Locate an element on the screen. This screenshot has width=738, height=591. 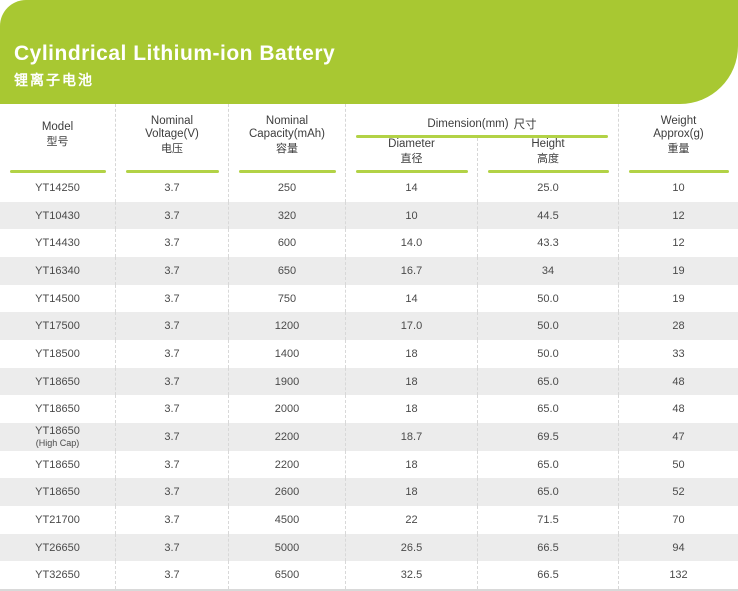
header-model-en: Model is located at coordinates (57, 127).